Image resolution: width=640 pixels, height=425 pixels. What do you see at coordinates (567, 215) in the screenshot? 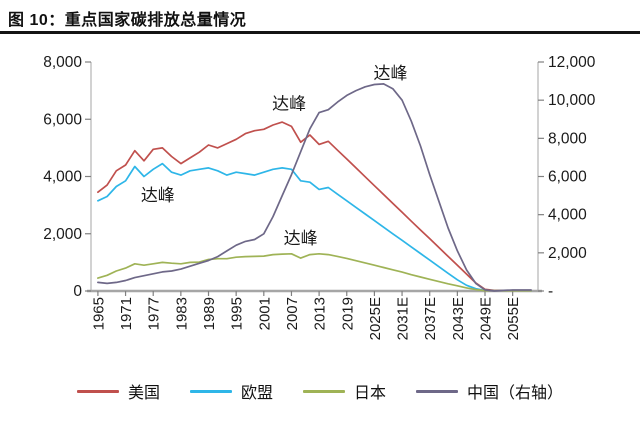
I see `right-tick-label: 4,000` at bounding box center [567, 215].